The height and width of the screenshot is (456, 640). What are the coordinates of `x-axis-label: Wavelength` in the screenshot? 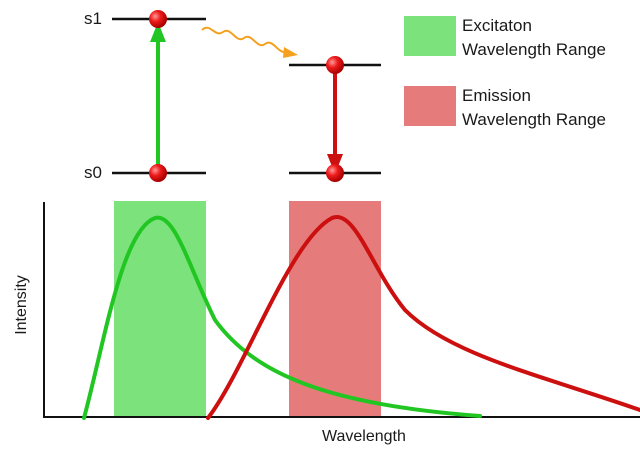 It's located at (364, 436).